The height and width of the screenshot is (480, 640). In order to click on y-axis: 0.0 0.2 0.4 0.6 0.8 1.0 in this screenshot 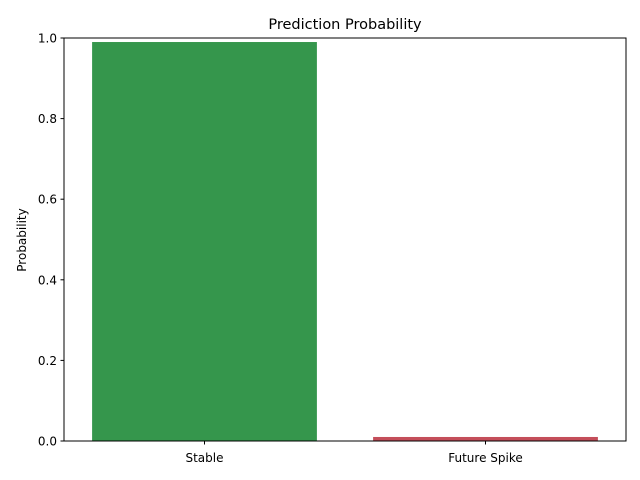, I will do `click(51, 240)`.